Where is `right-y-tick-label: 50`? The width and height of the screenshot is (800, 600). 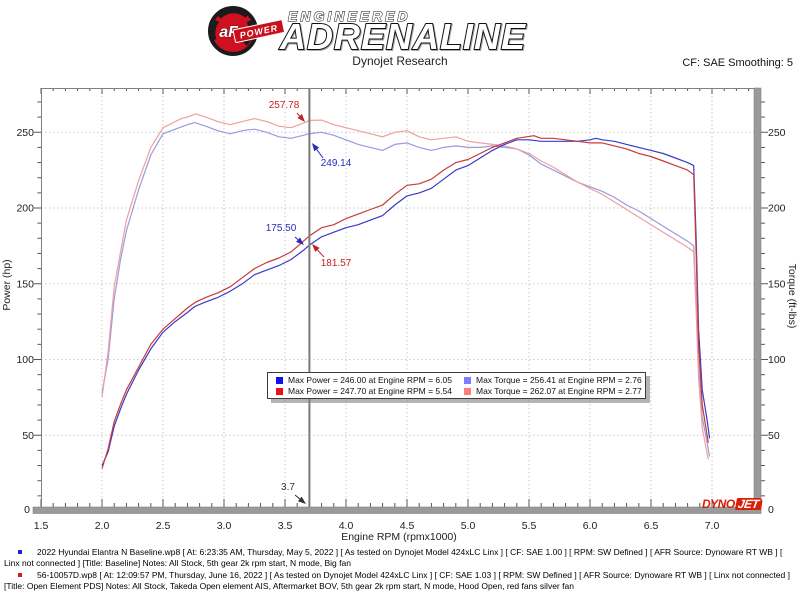
right-y-tick-label: 50 is located at coordinates (774, 436).